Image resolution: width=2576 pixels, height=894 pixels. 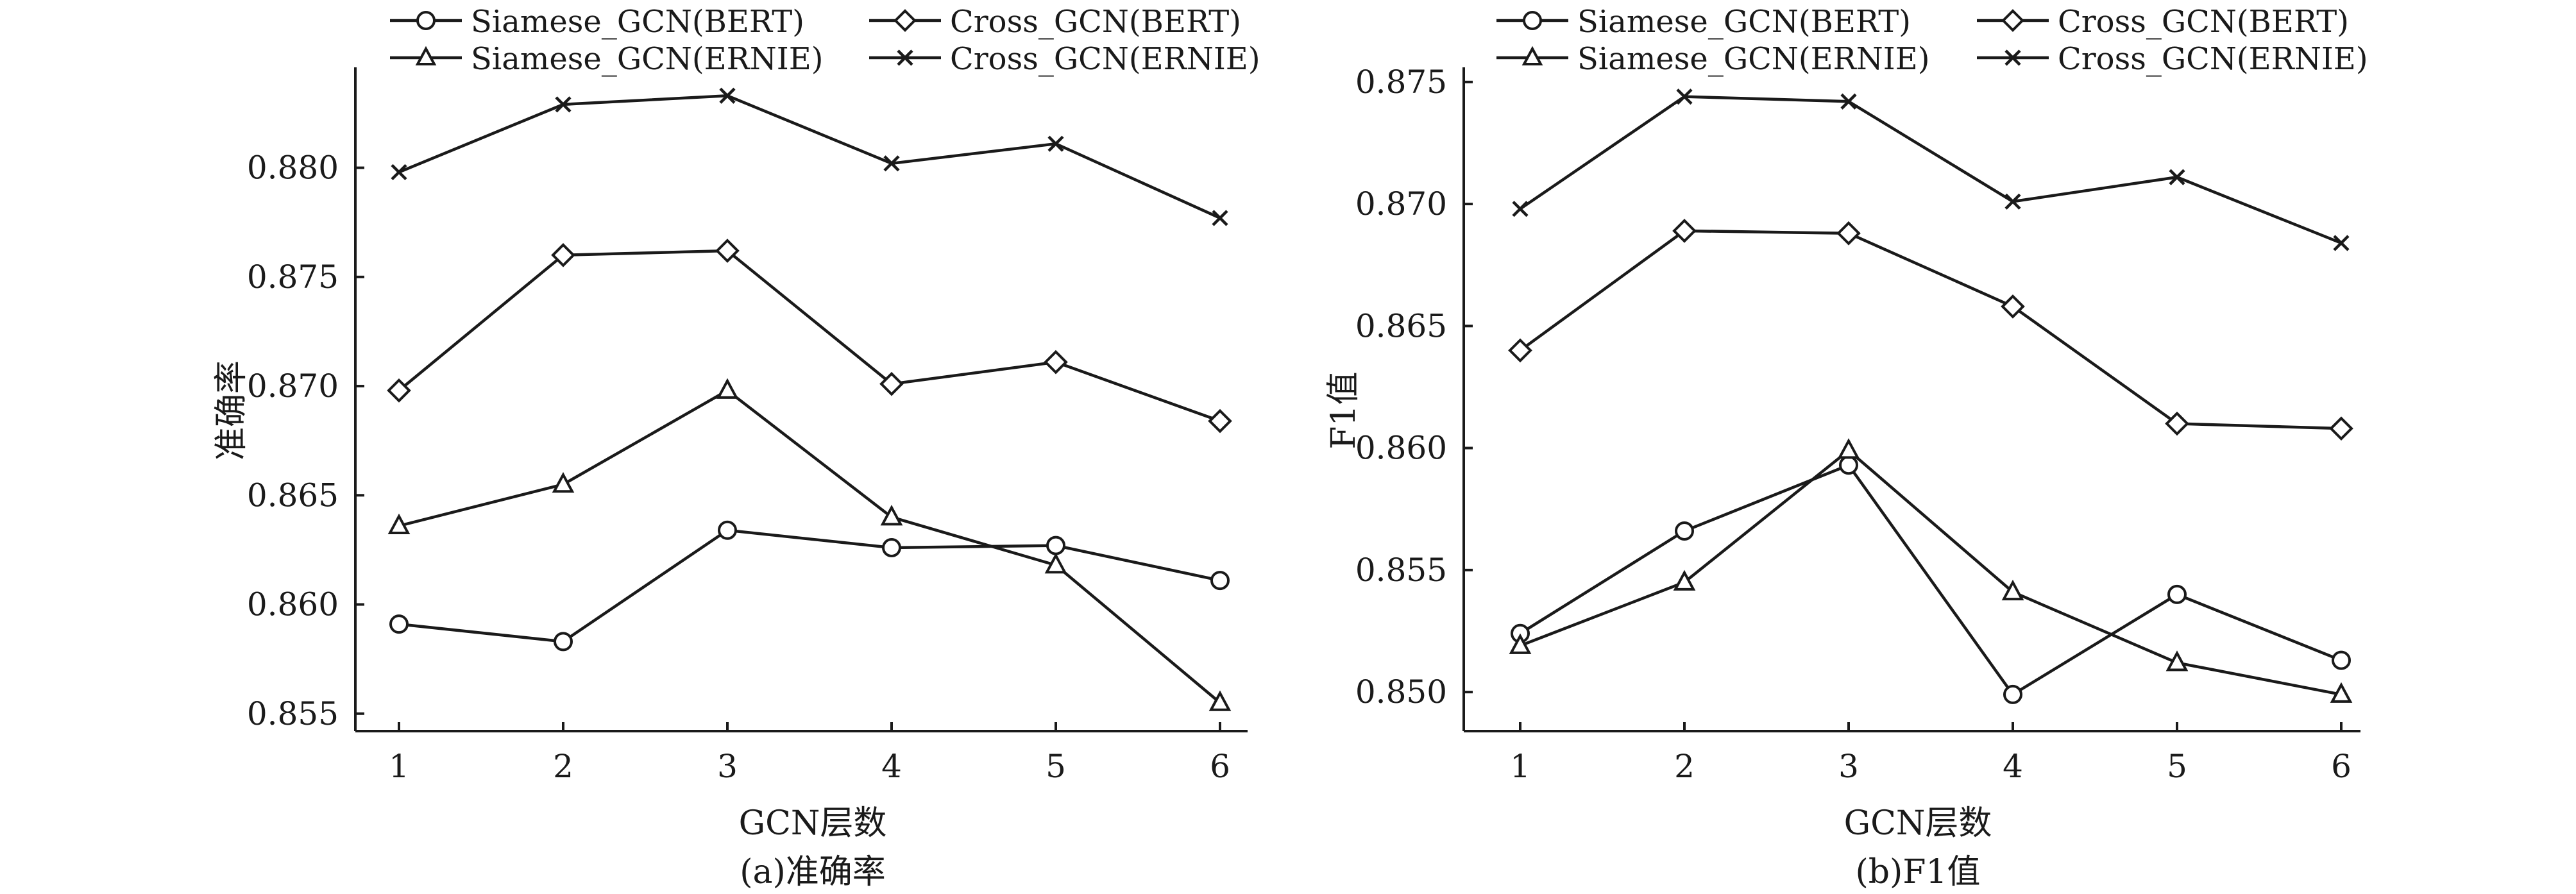 I want to click on legend-marker-cross-icon, so click(x=905, y=57).